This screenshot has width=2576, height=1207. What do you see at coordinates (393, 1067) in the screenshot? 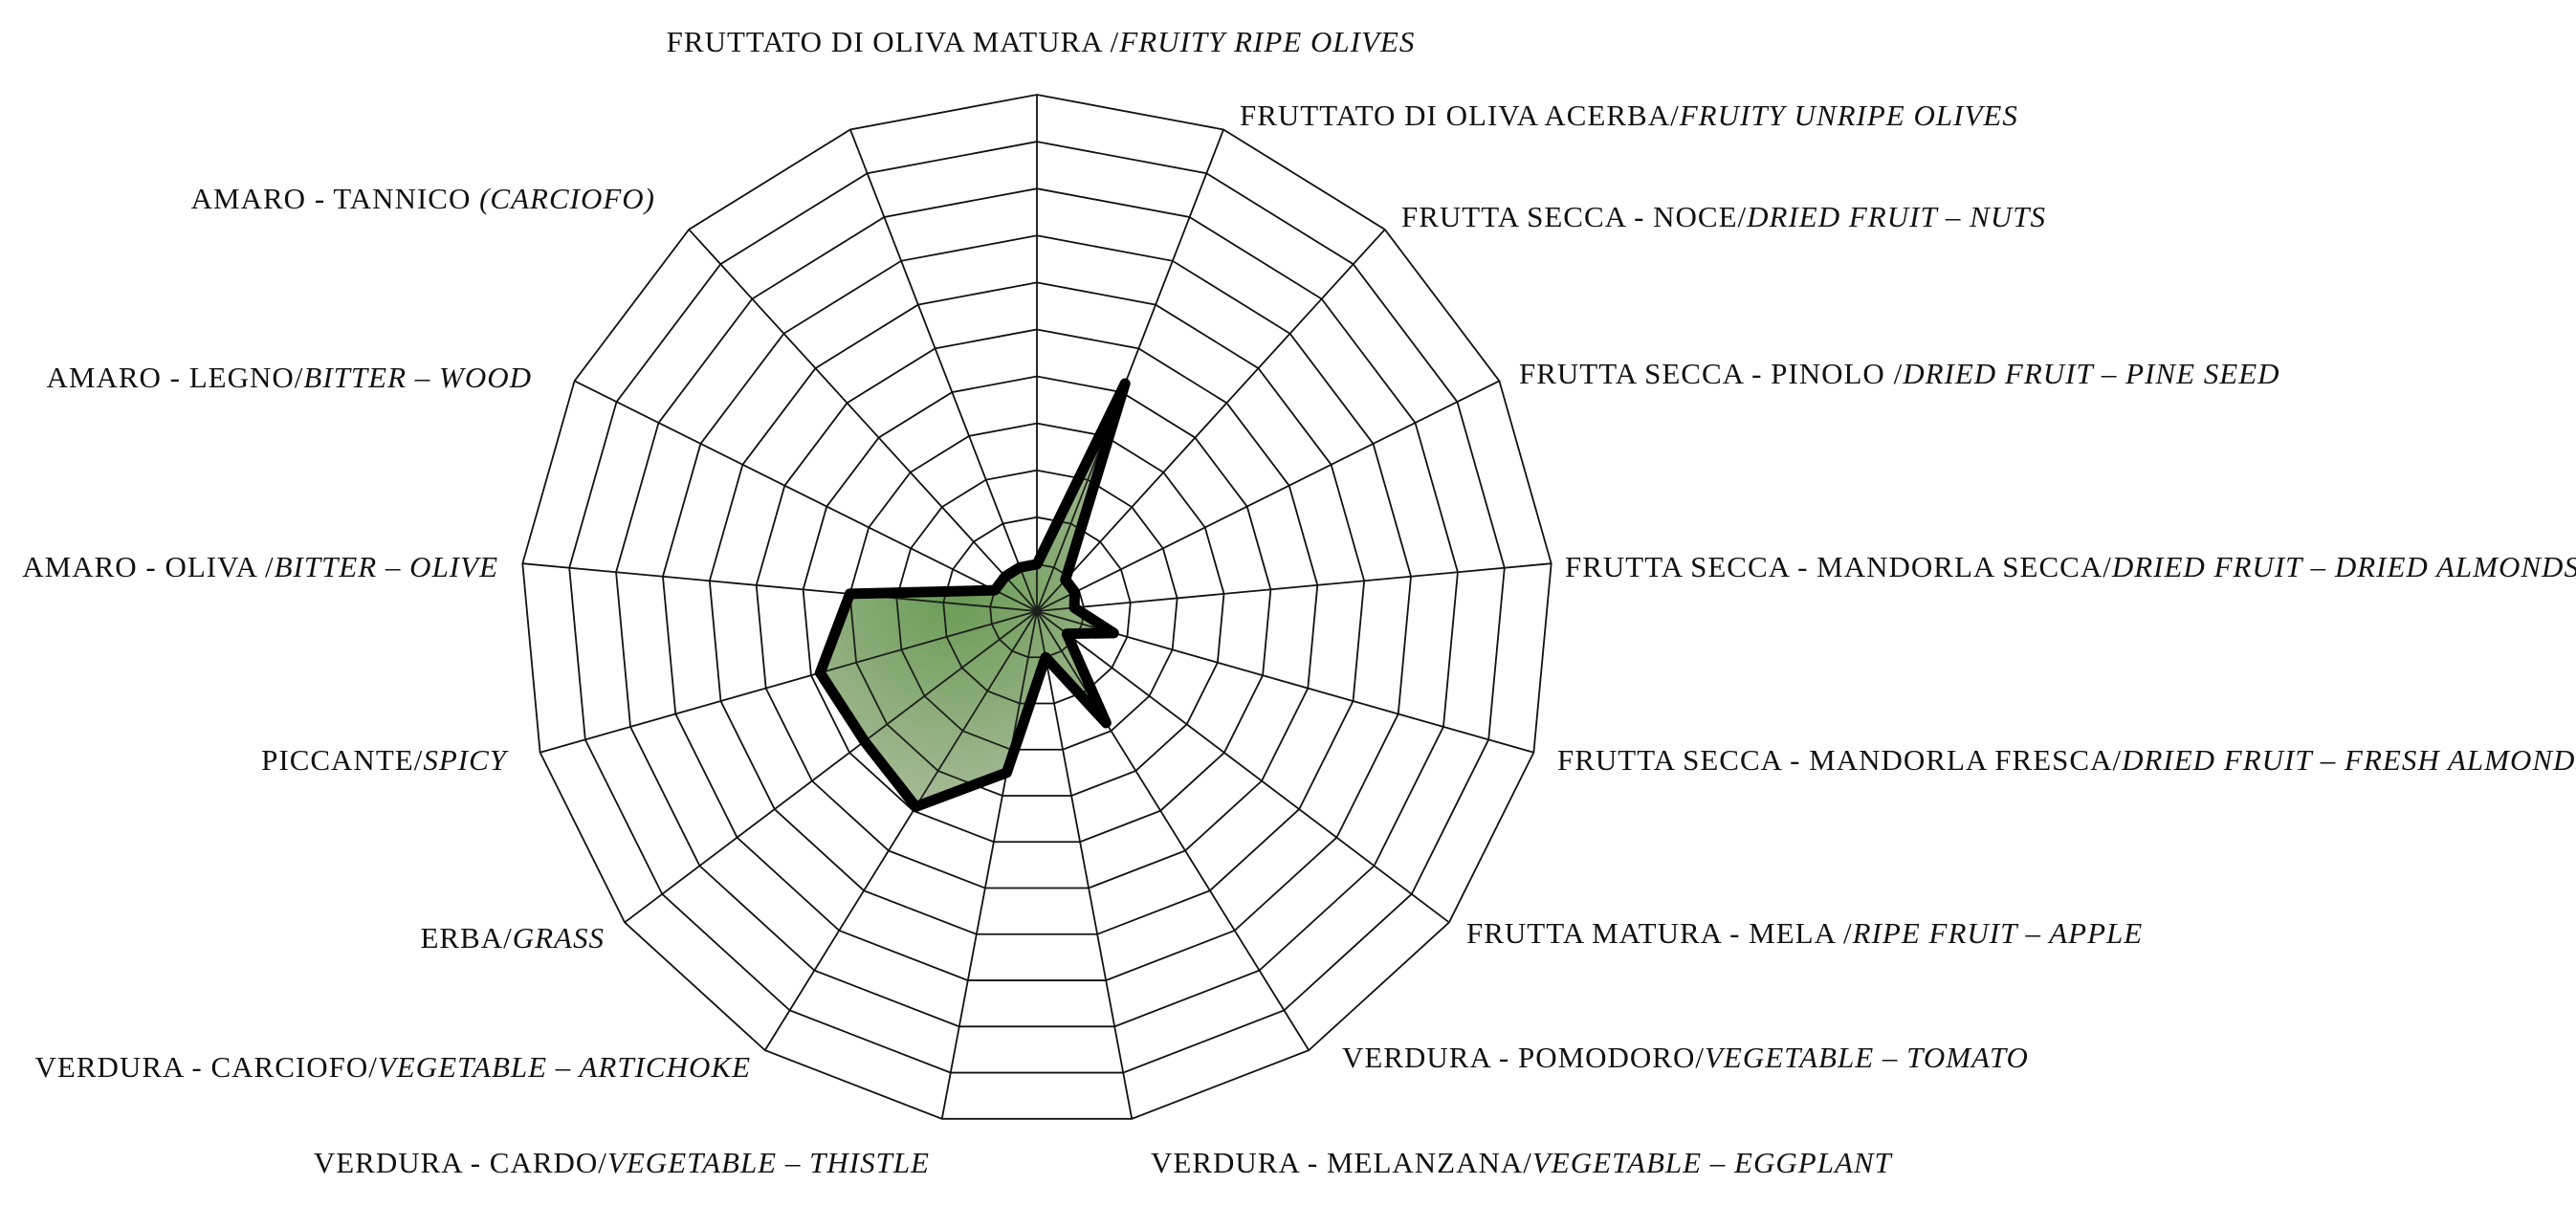
I see `axis-label-10: VERDURA - CARCIOFO/VEGETABLE – ARTICHOKE` at bounding box center [393, 1067].